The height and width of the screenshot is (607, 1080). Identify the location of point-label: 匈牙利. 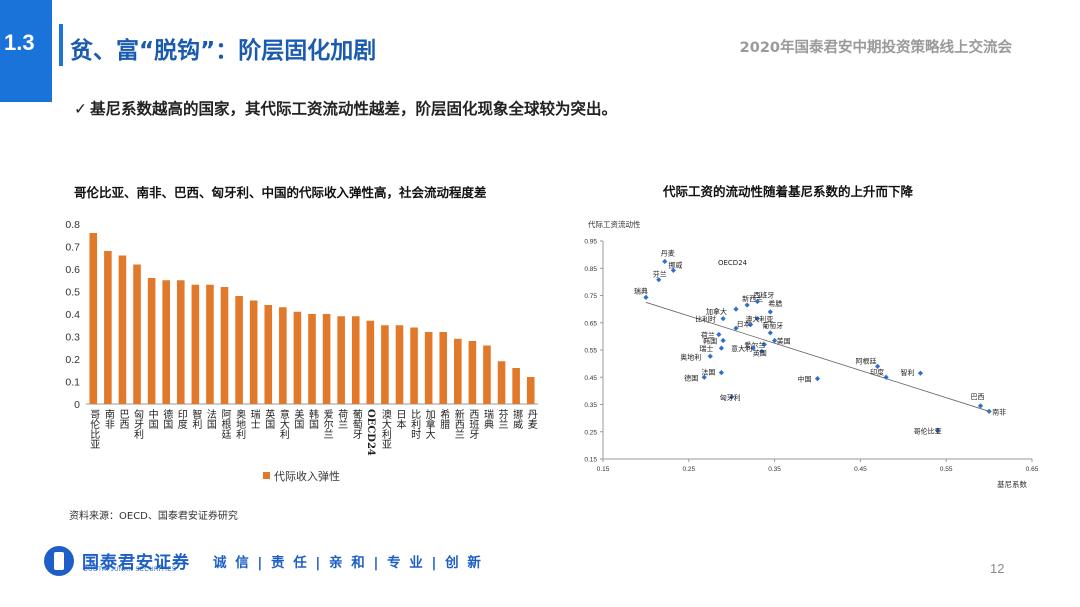
(730, 397).